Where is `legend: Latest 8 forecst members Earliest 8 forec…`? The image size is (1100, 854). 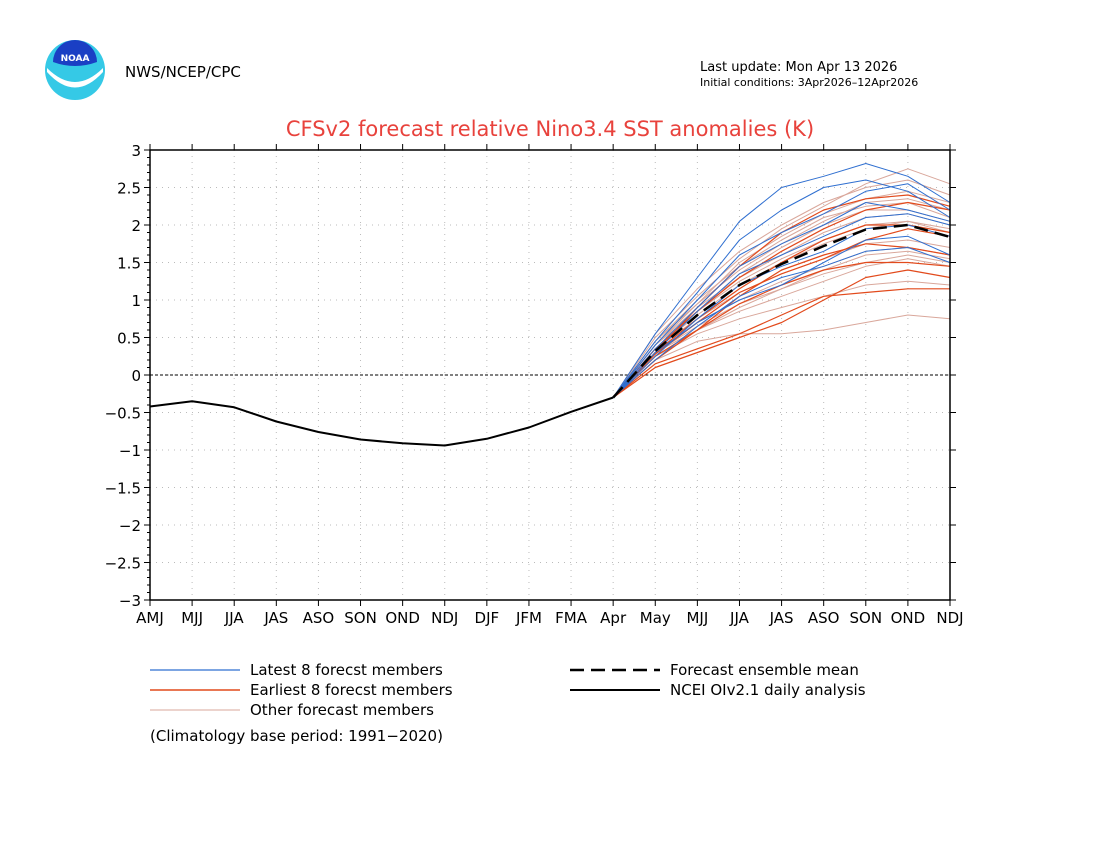 legend: Latest 8 forecst members Earliest 8 forec… is located at coordinates (508, 703).